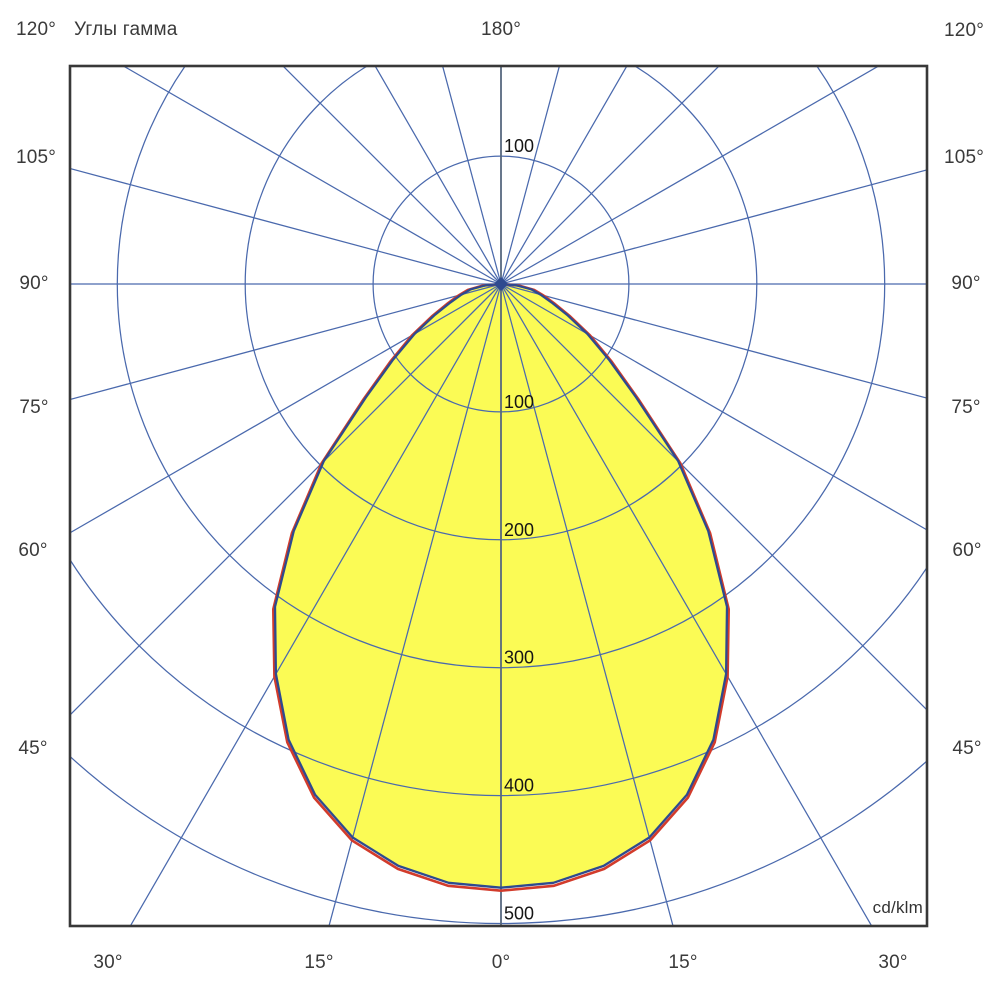  I want to click on angle-label-right-60: 60°, so click(967, 550).